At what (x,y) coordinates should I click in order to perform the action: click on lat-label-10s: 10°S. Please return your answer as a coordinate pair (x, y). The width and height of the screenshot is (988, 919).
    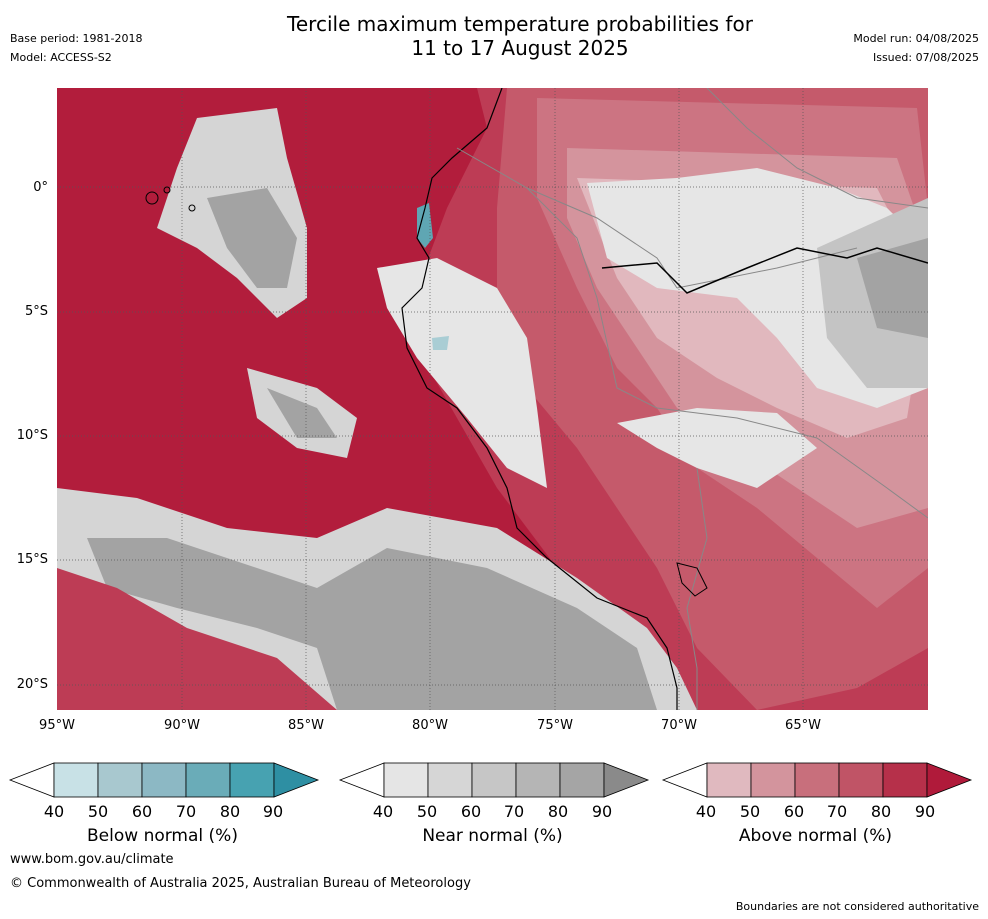
    Looking at the image, I should click on (32, 435).